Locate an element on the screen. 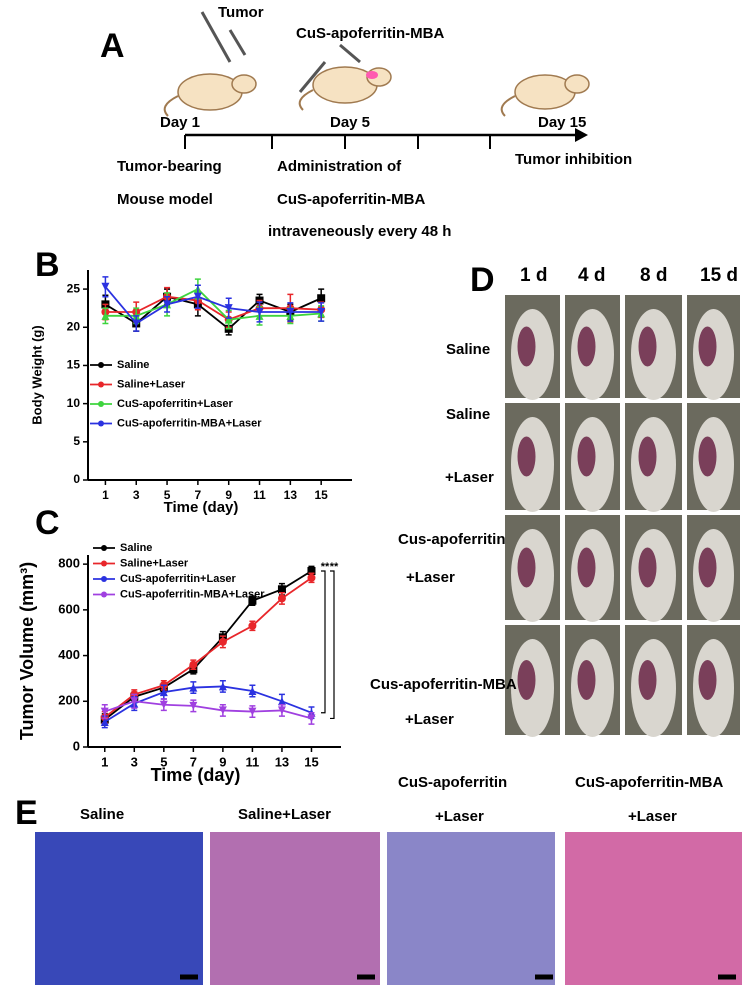 The width and height of the screenshot is (749, 995). label: Tumor is located at coordinates (241, 12).